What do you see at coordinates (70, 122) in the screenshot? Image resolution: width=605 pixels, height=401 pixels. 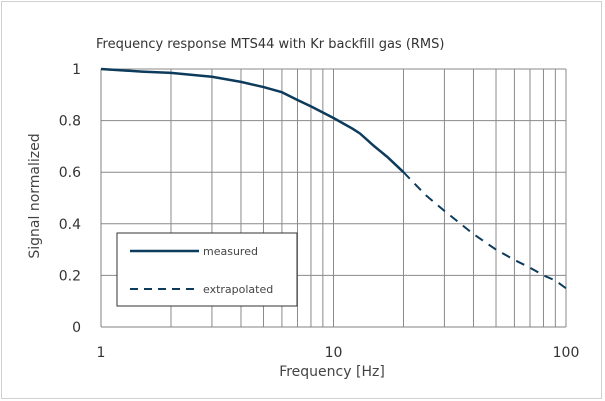 I see `y-tick-label: 0.8` at bounding box center [70, 122].